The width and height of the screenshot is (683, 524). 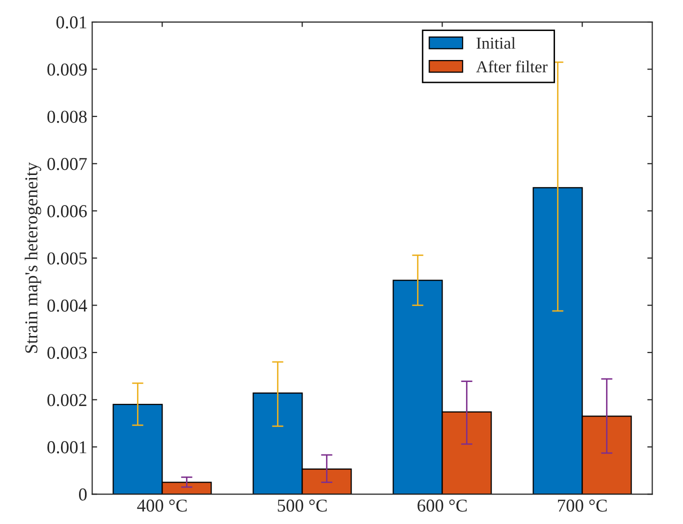 What do you see at coordinates (67, 258) in the screenshot?
I see `y-tick-label: 0.005` at bounding box center [67, 258].